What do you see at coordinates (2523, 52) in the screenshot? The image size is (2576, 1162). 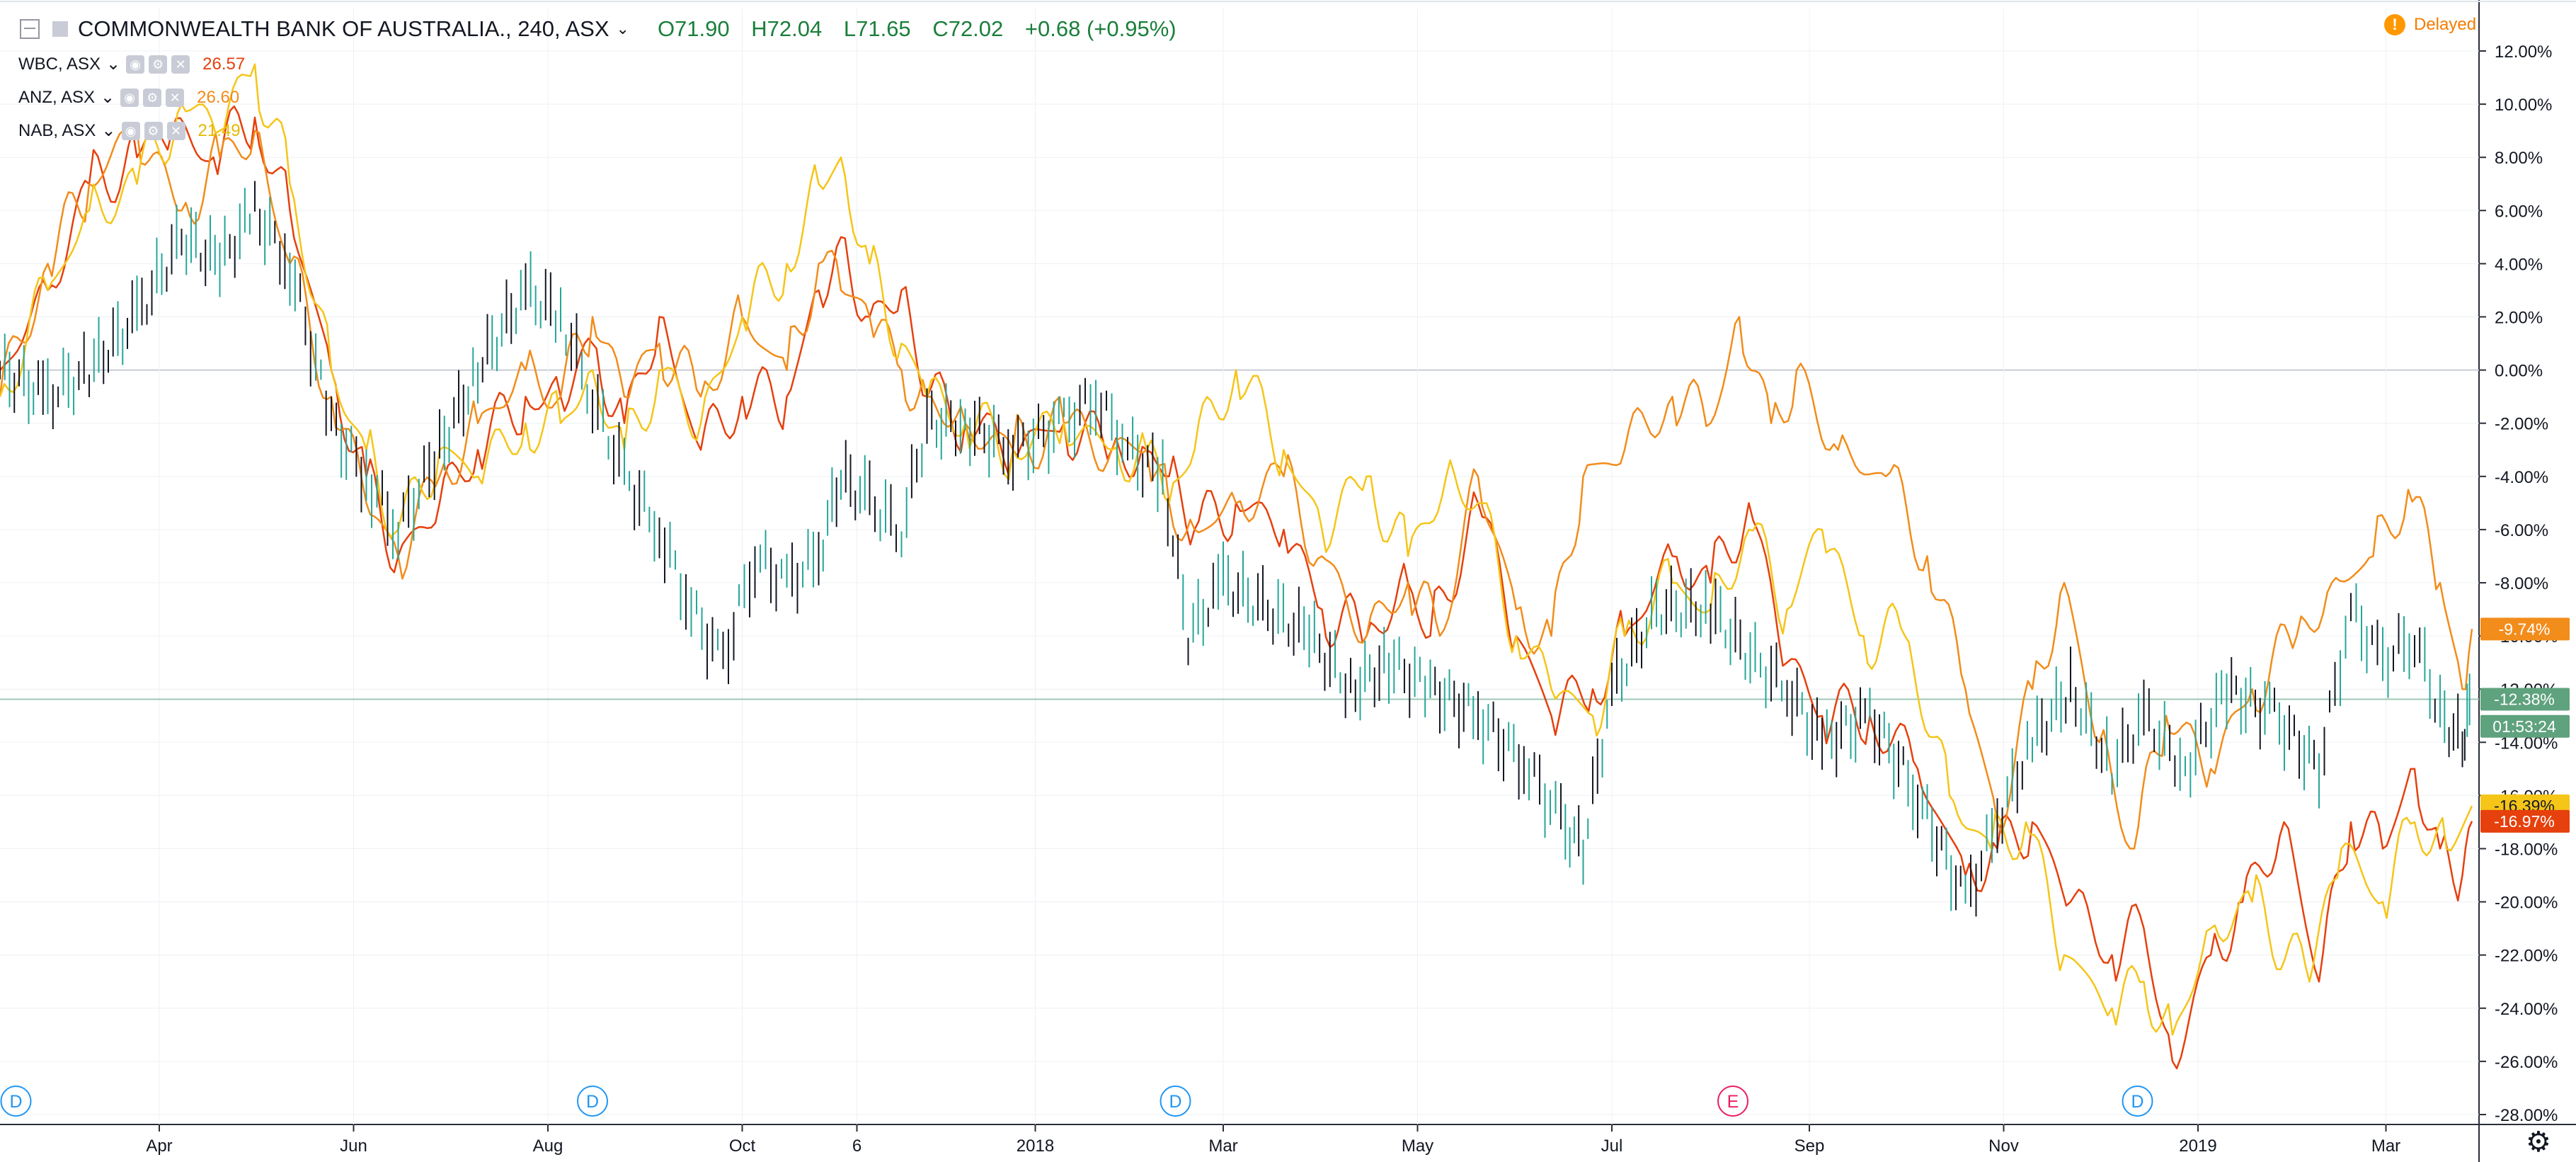 I see `y-tick-label: 12.00%` at bounding box center [2523, 52].